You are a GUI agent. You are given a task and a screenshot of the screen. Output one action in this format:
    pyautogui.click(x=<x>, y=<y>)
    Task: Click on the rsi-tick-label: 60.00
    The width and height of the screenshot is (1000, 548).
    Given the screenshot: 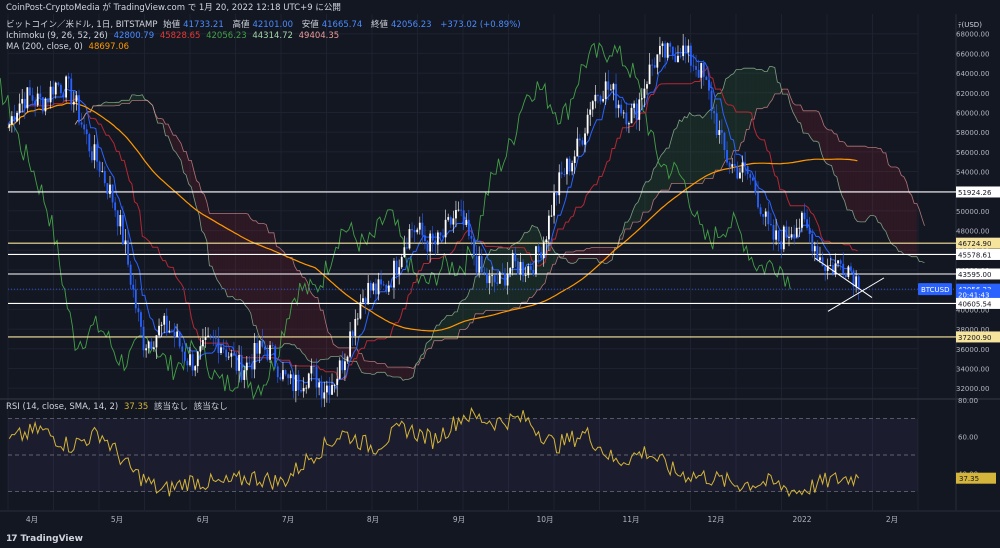 What is the action you would take?
    pyautogui.click(x=968, y=438)
    